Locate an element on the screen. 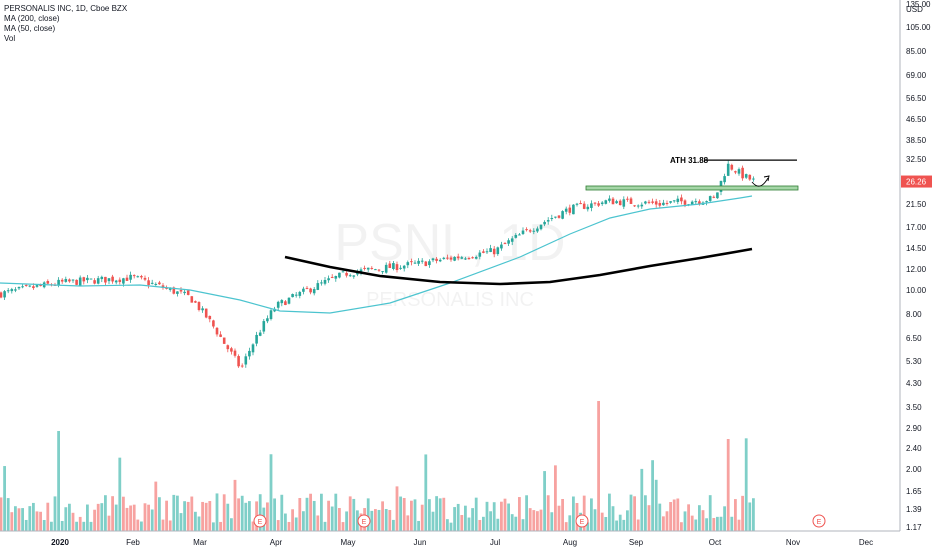 This screenshot has height=550, width=932. time-tick-label: Dec is located at coordinates (866, 542).